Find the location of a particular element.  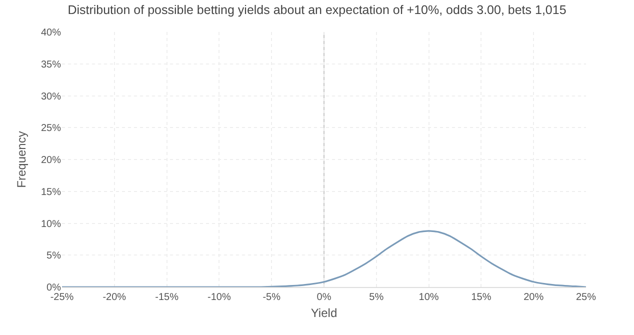

x-axis-title: Yield is located at coordinates (324, 313).